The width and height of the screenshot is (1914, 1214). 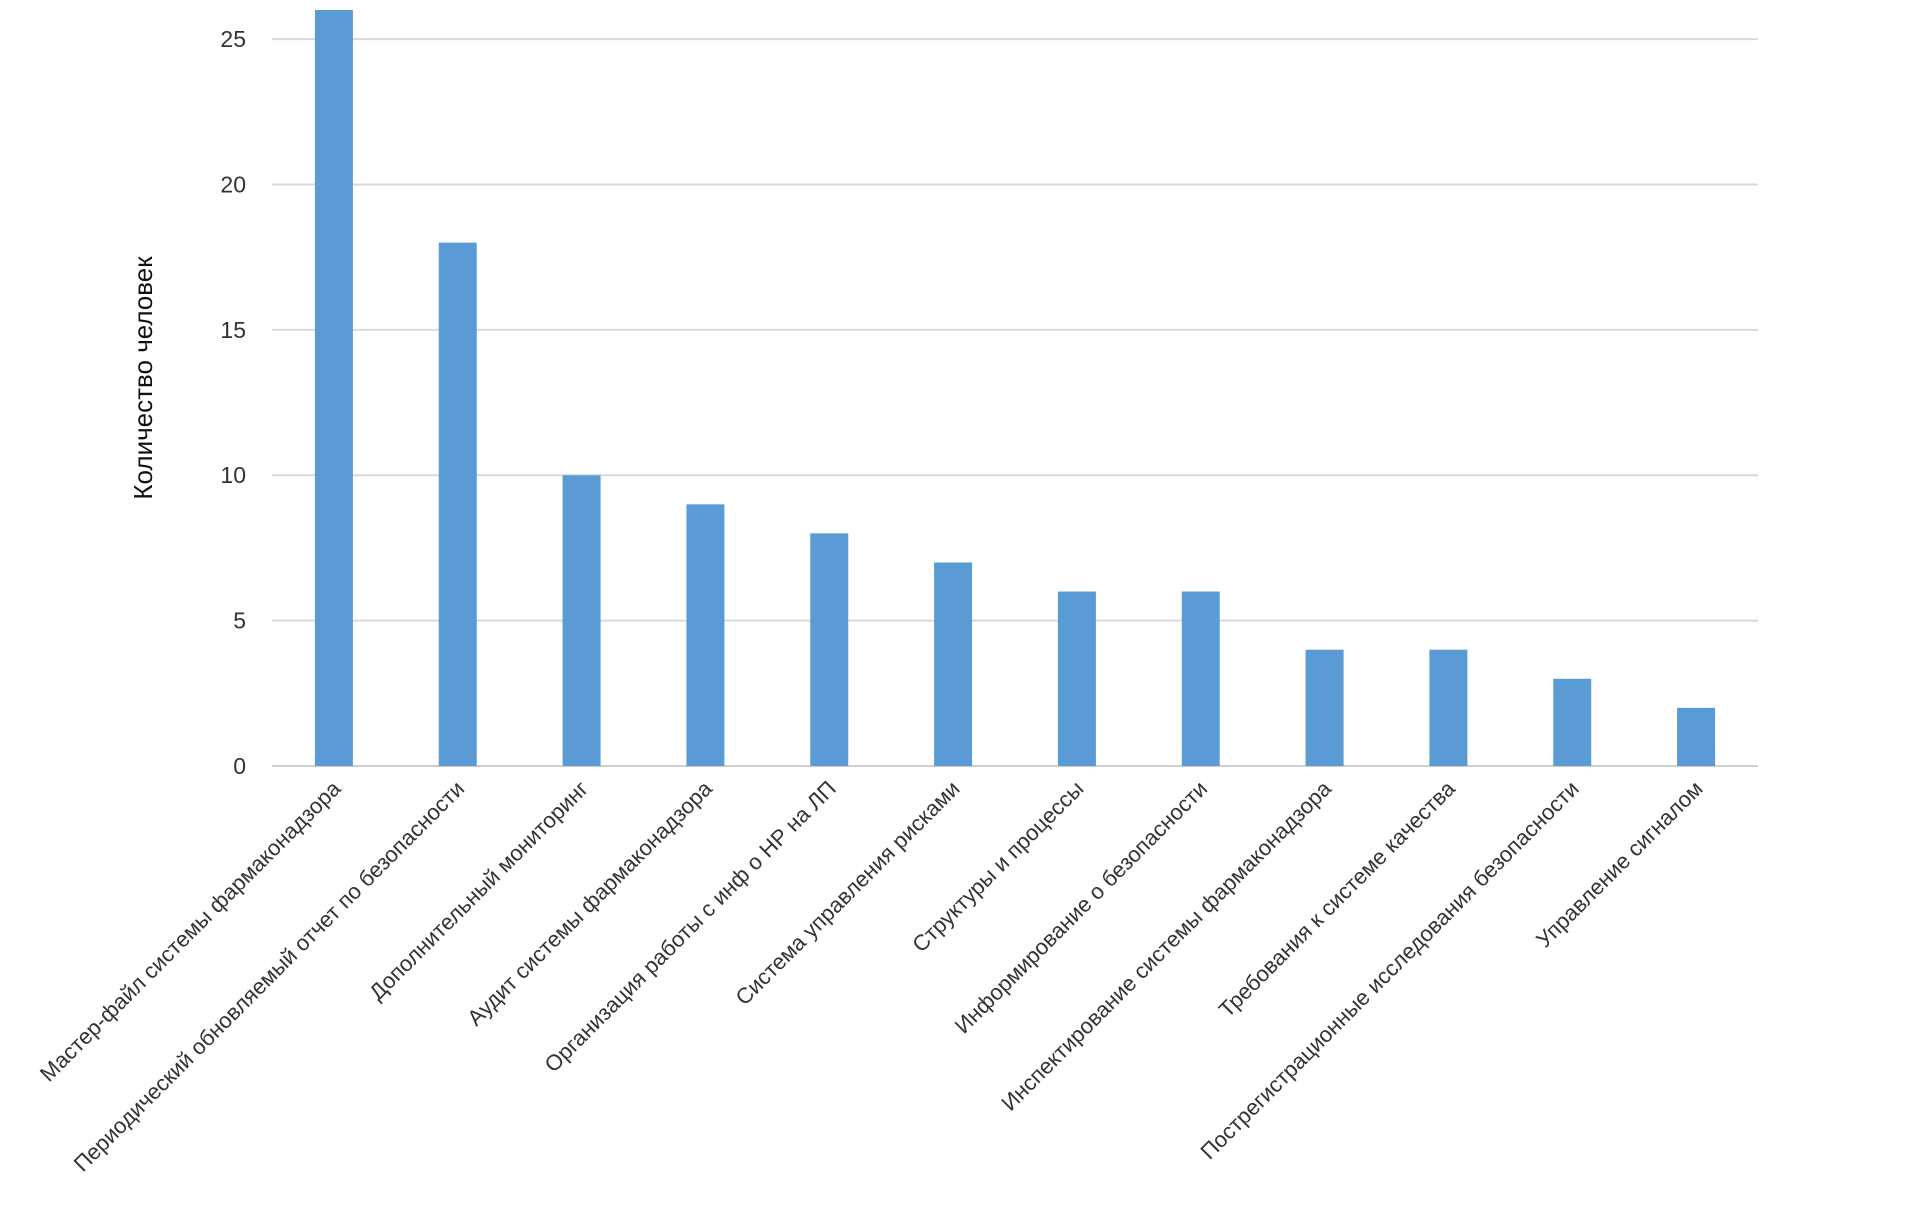 I want to click on y-axis-title: Количество человек, so click(x=143, y=378).